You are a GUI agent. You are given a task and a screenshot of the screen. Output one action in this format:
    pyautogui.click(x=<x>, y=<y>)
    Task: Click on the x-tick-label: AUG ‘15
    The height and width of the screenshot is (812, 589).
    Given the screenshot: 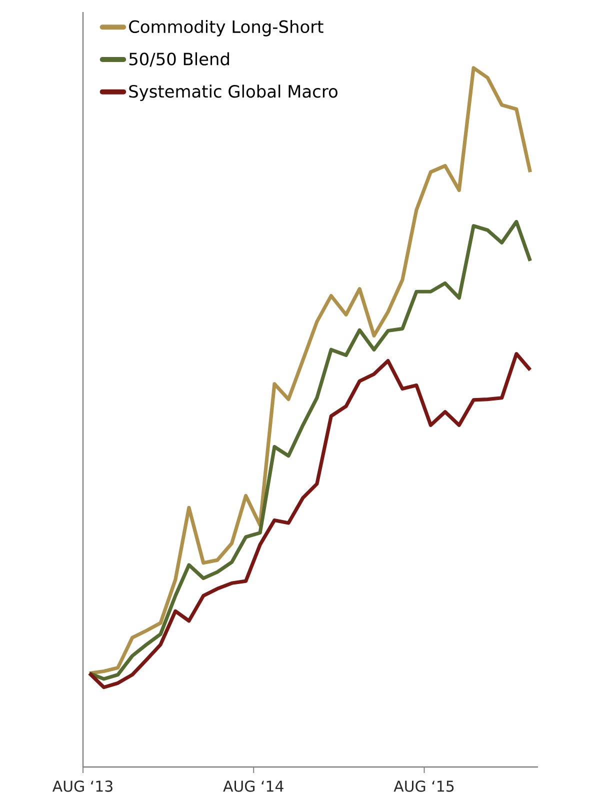 What is the action you would take?
    pyautogui.click(x=424, y=786)
    